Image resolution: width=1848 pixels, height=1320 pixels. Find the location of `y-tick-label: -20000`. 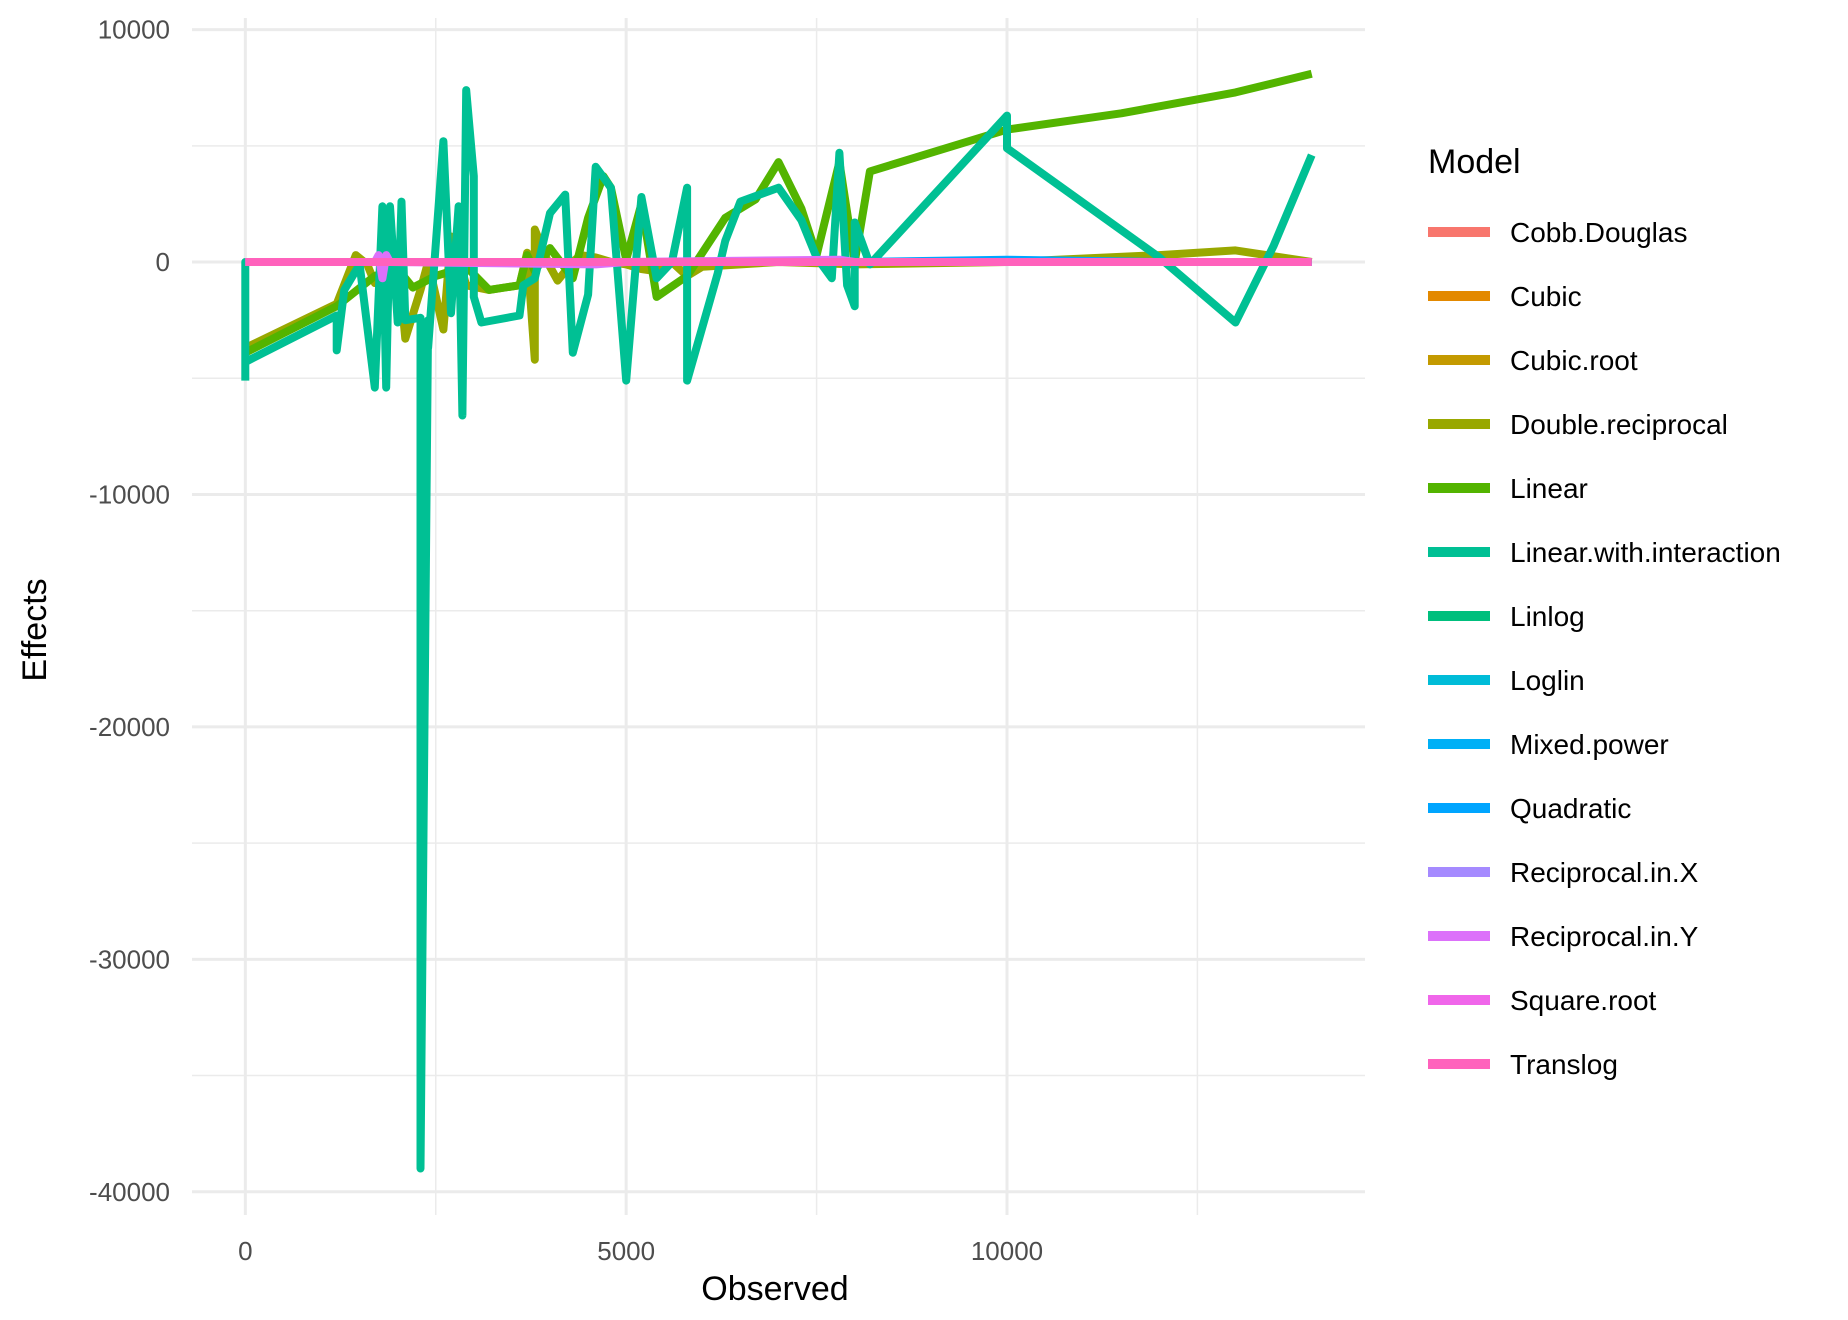

y-tick-label: -20000 is located at coordinates (129, 727).